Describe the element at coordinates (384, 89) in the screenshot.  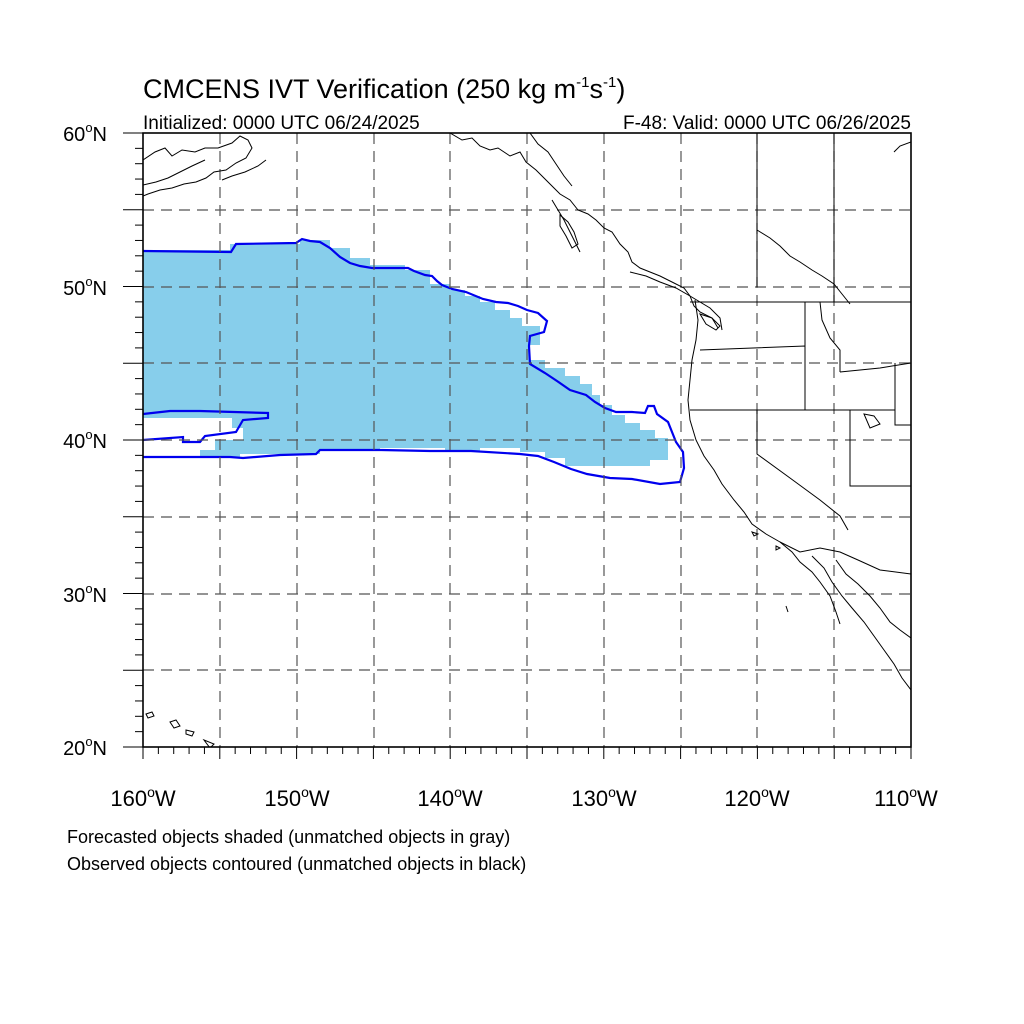
I see `map-title: CMCENS IVT Verification (250 kg m-1s-1)` at that location.